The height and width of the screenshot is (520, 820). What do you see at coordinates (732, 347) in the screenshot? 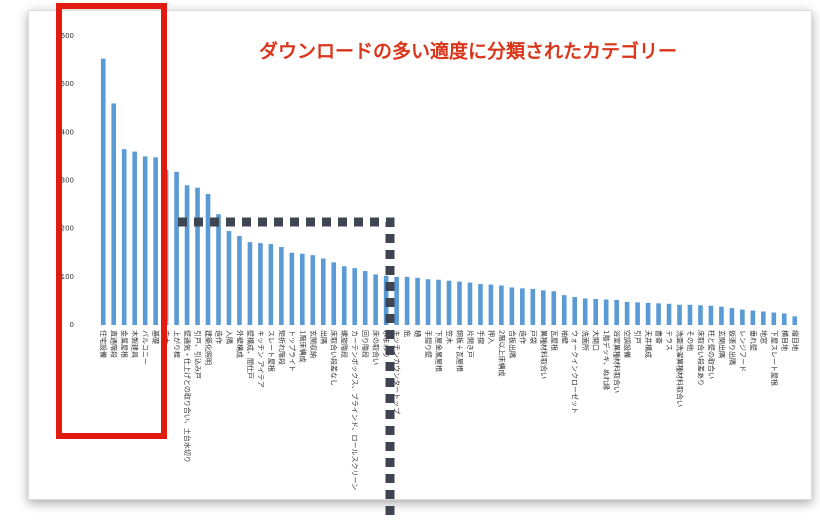
I see `x-tick-label: 仮張り出隅` at bounding box center [732, 347].